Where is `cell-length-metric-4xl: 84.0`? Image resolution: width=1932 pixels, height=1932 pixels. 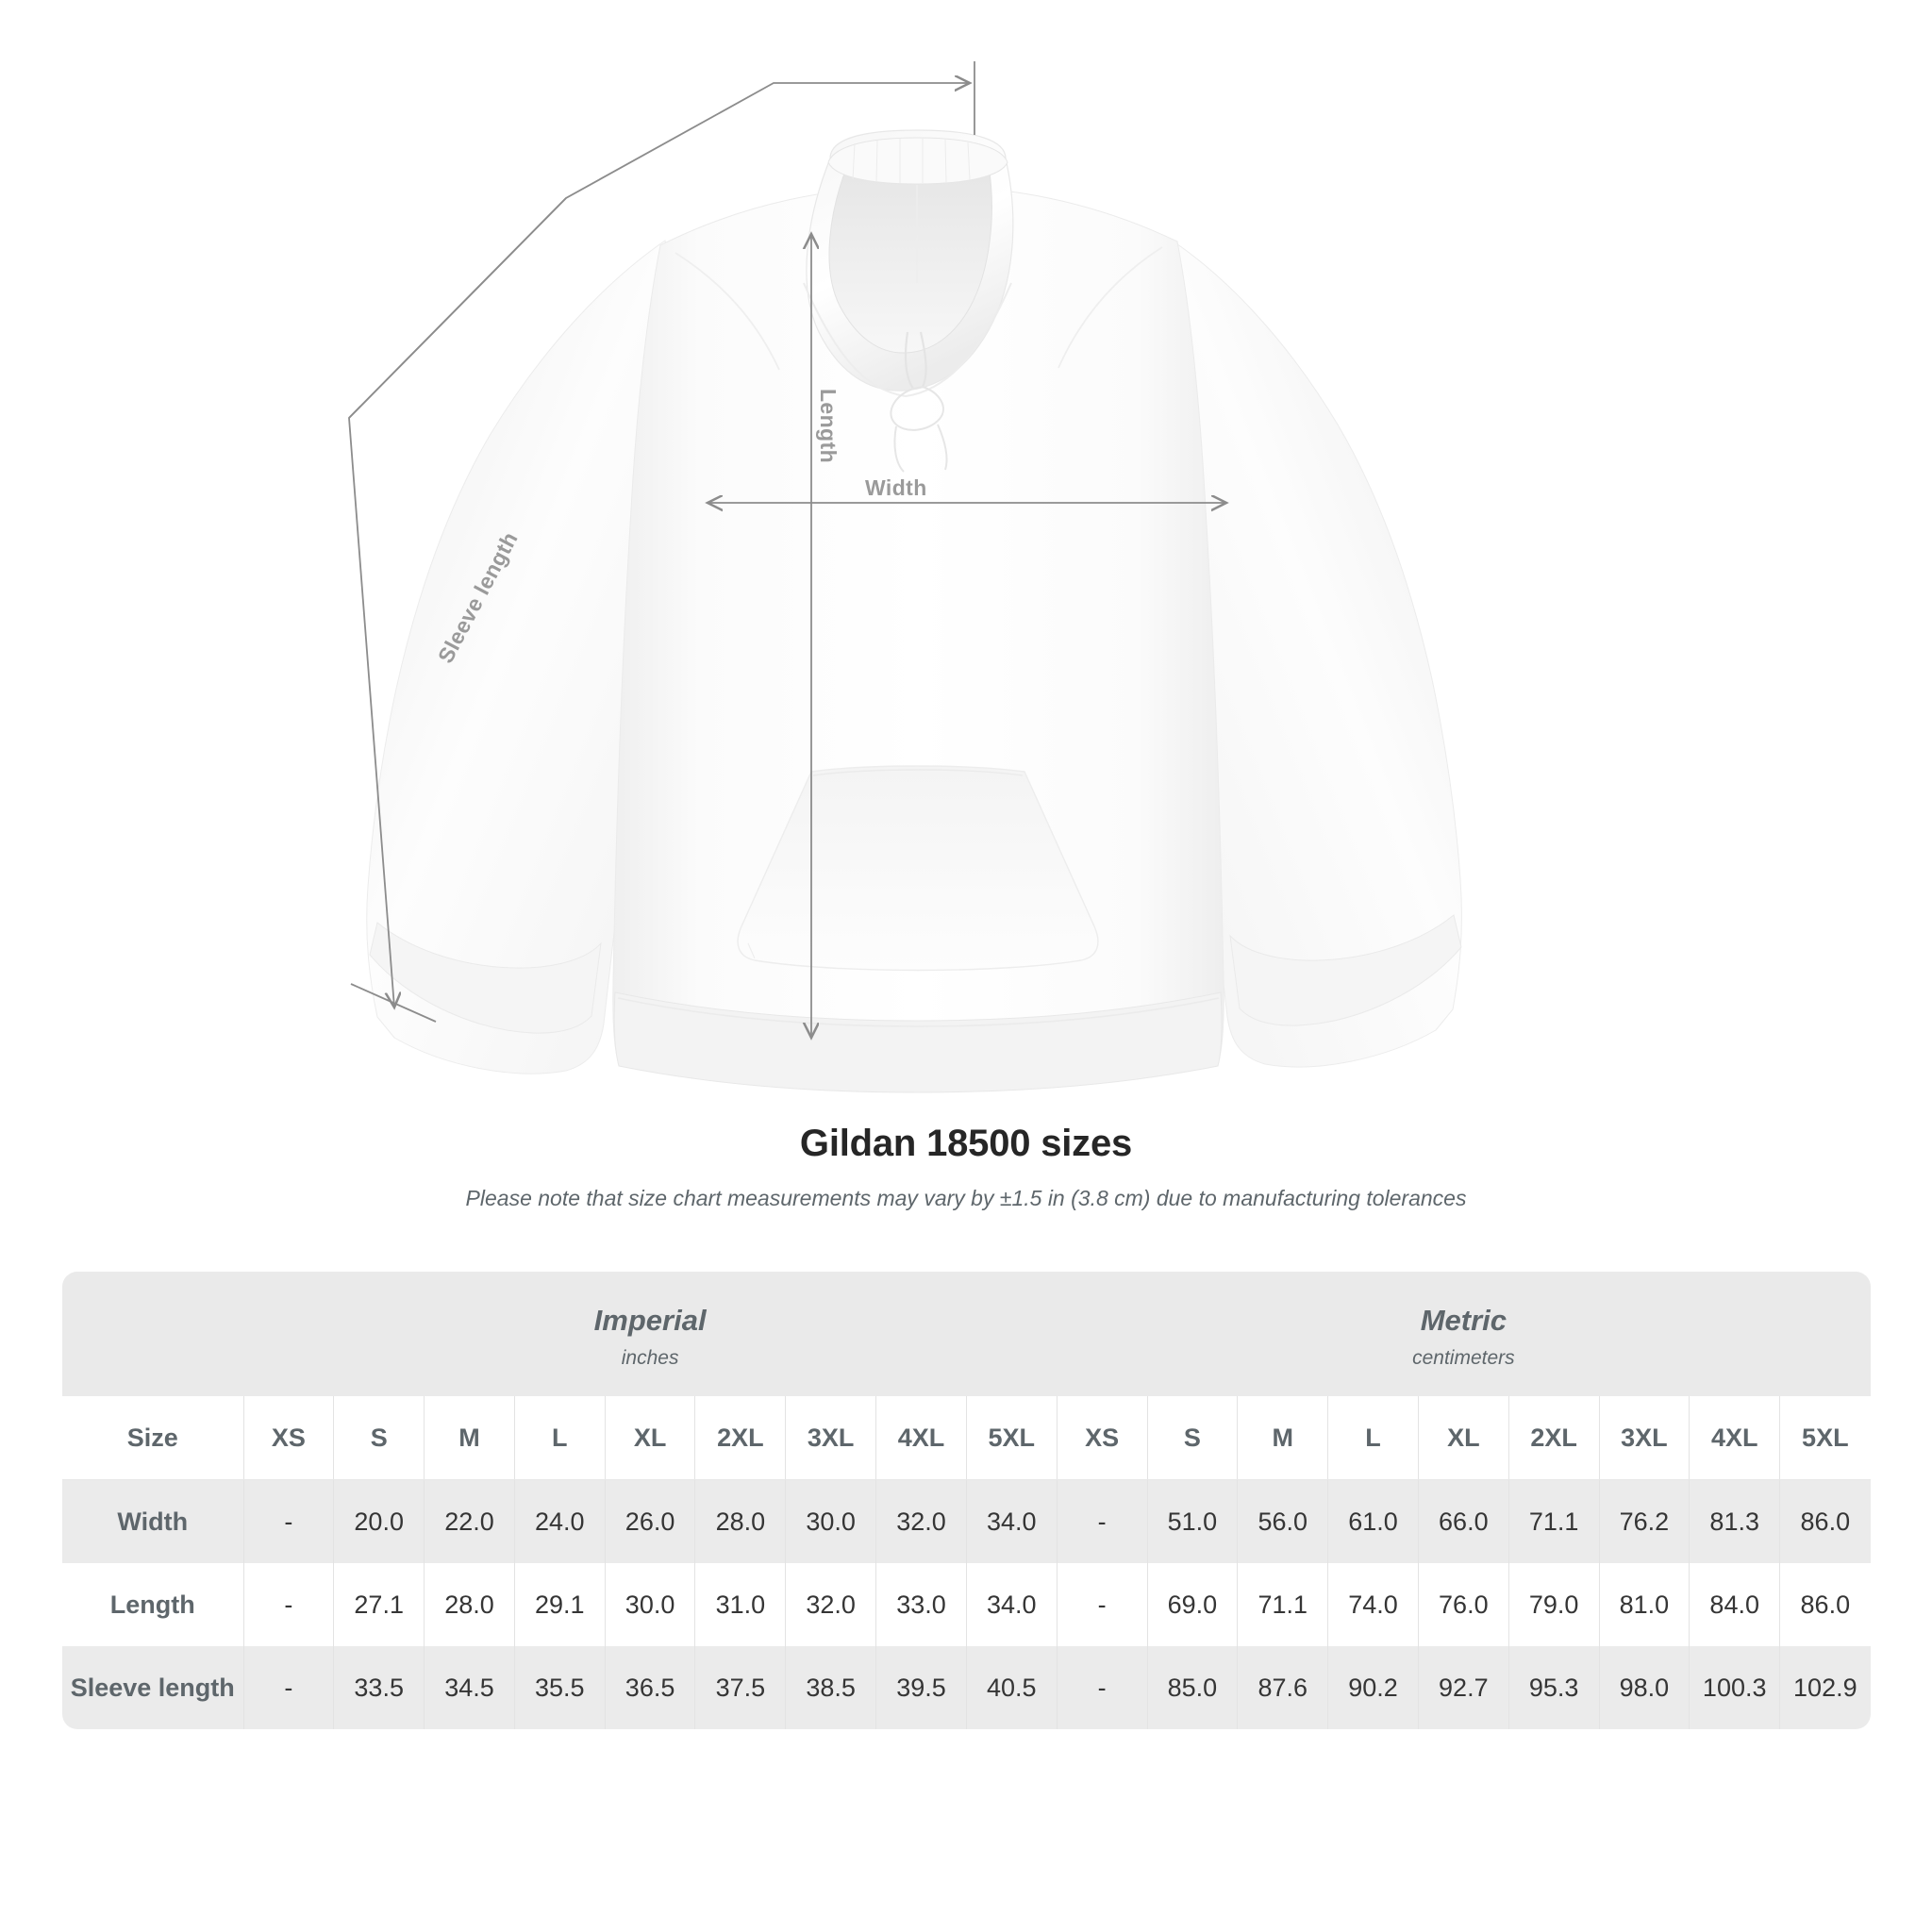 cell-length-metric-4xl: 84.0 is located at coordinates (1735, 1604).